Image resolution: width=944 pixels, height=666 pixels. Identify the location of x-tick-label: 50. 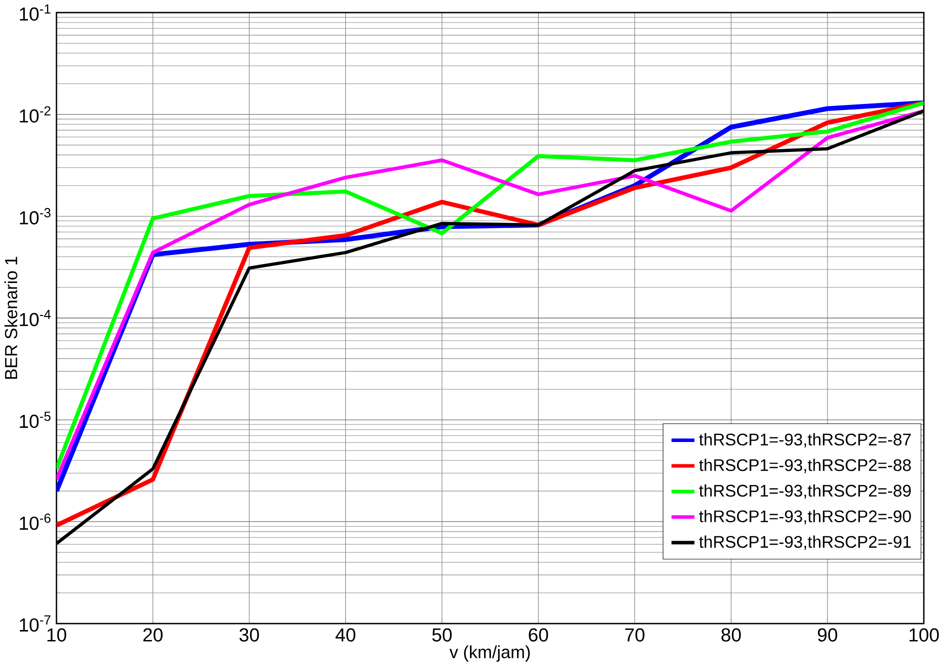
(442, 635).